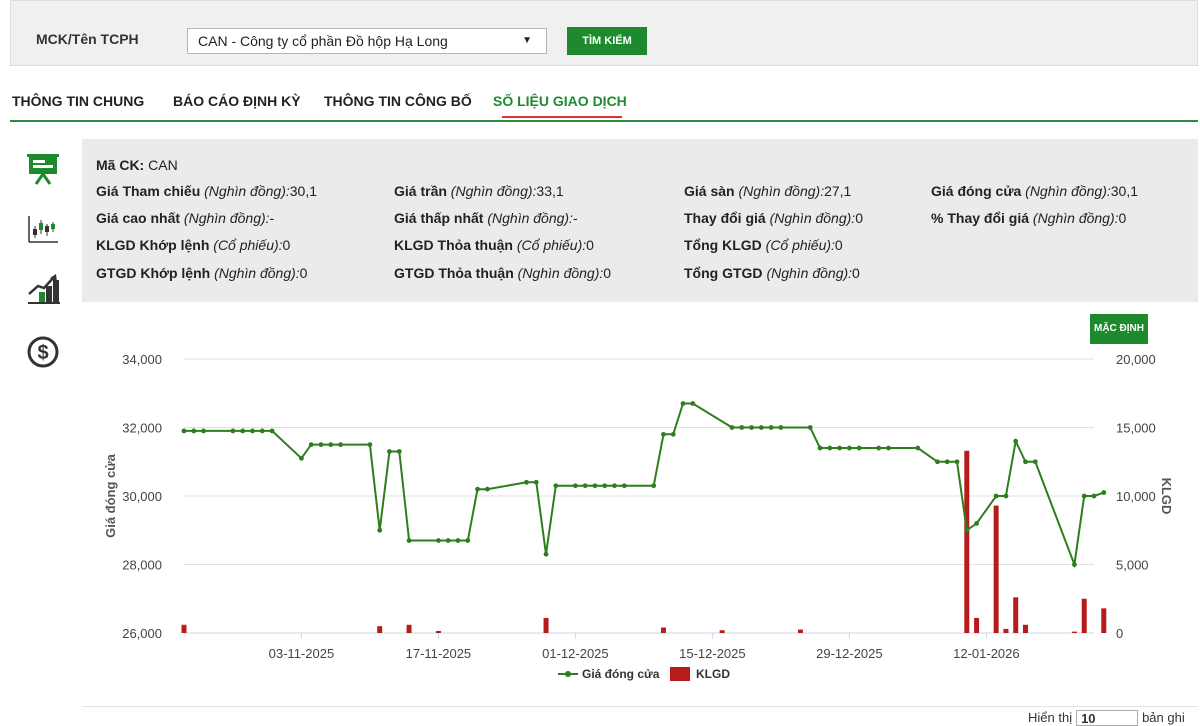 The image size is (1200, 726). I want to click on legend-bar-symbol, so click(680, 674).